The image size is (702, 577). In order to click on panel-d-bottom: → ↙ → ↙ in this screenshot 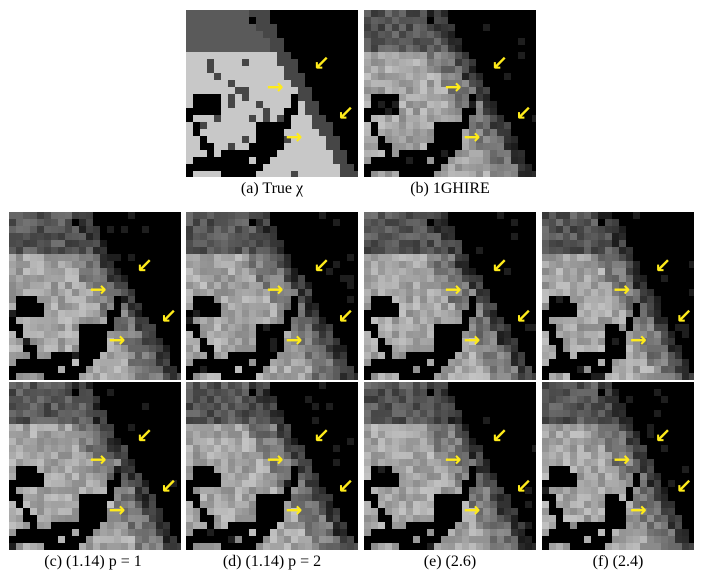, I will do `click(272, 466)`.